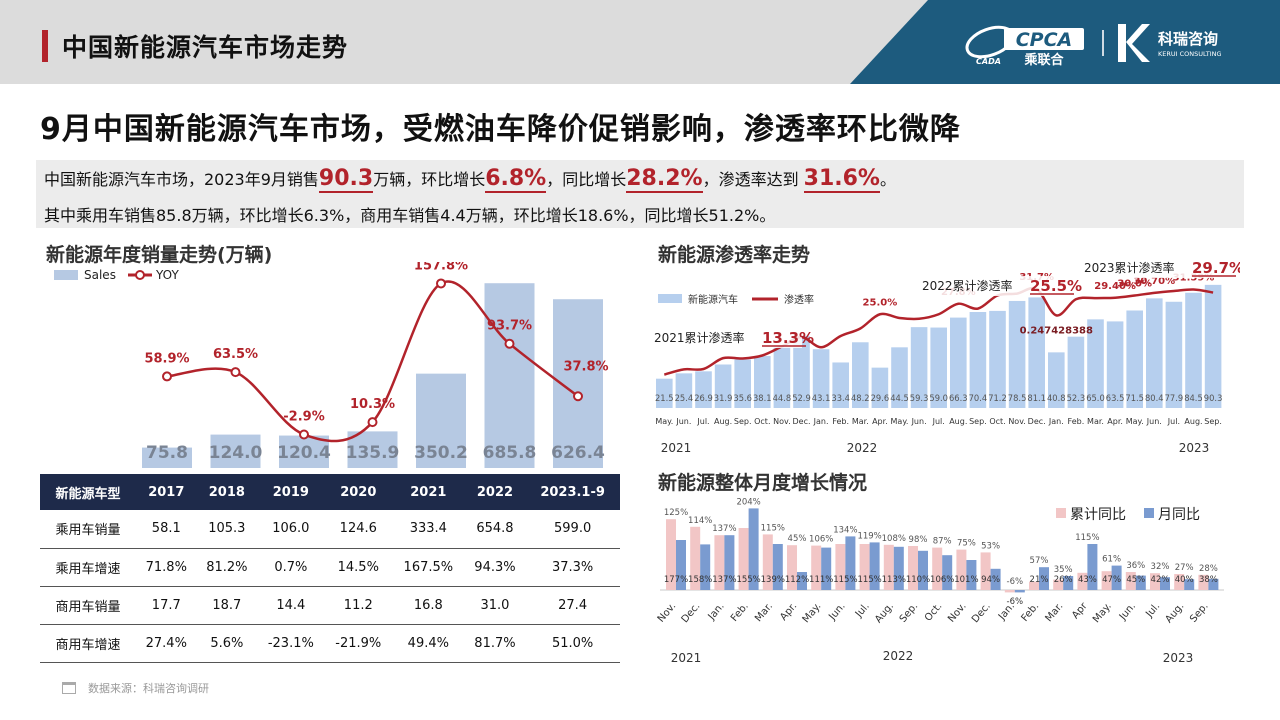  What do you see at coordinates (1135, 566) in the screenshot?
I see `bar-label-monthly: 36%` at bounding box center [1135, 566].